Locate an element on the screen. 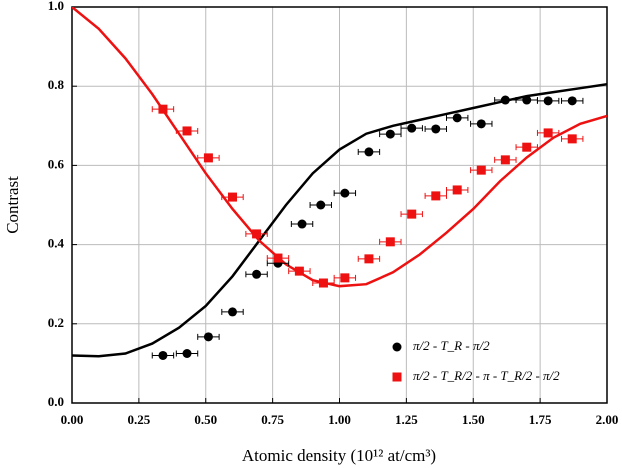 The width and height of the screenshot is (622, 468). legend-label: π/2 - T_R - π/2 is located at coordinates (451, 345).